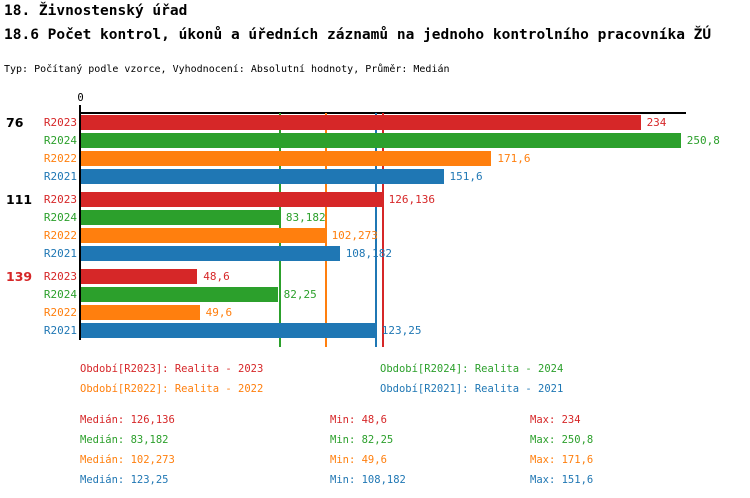  Describe the element at coordinates (172, 389) in the screenshot. I see `legend-item-R2022: Období[R2022]: Realita - 2022` at that location.